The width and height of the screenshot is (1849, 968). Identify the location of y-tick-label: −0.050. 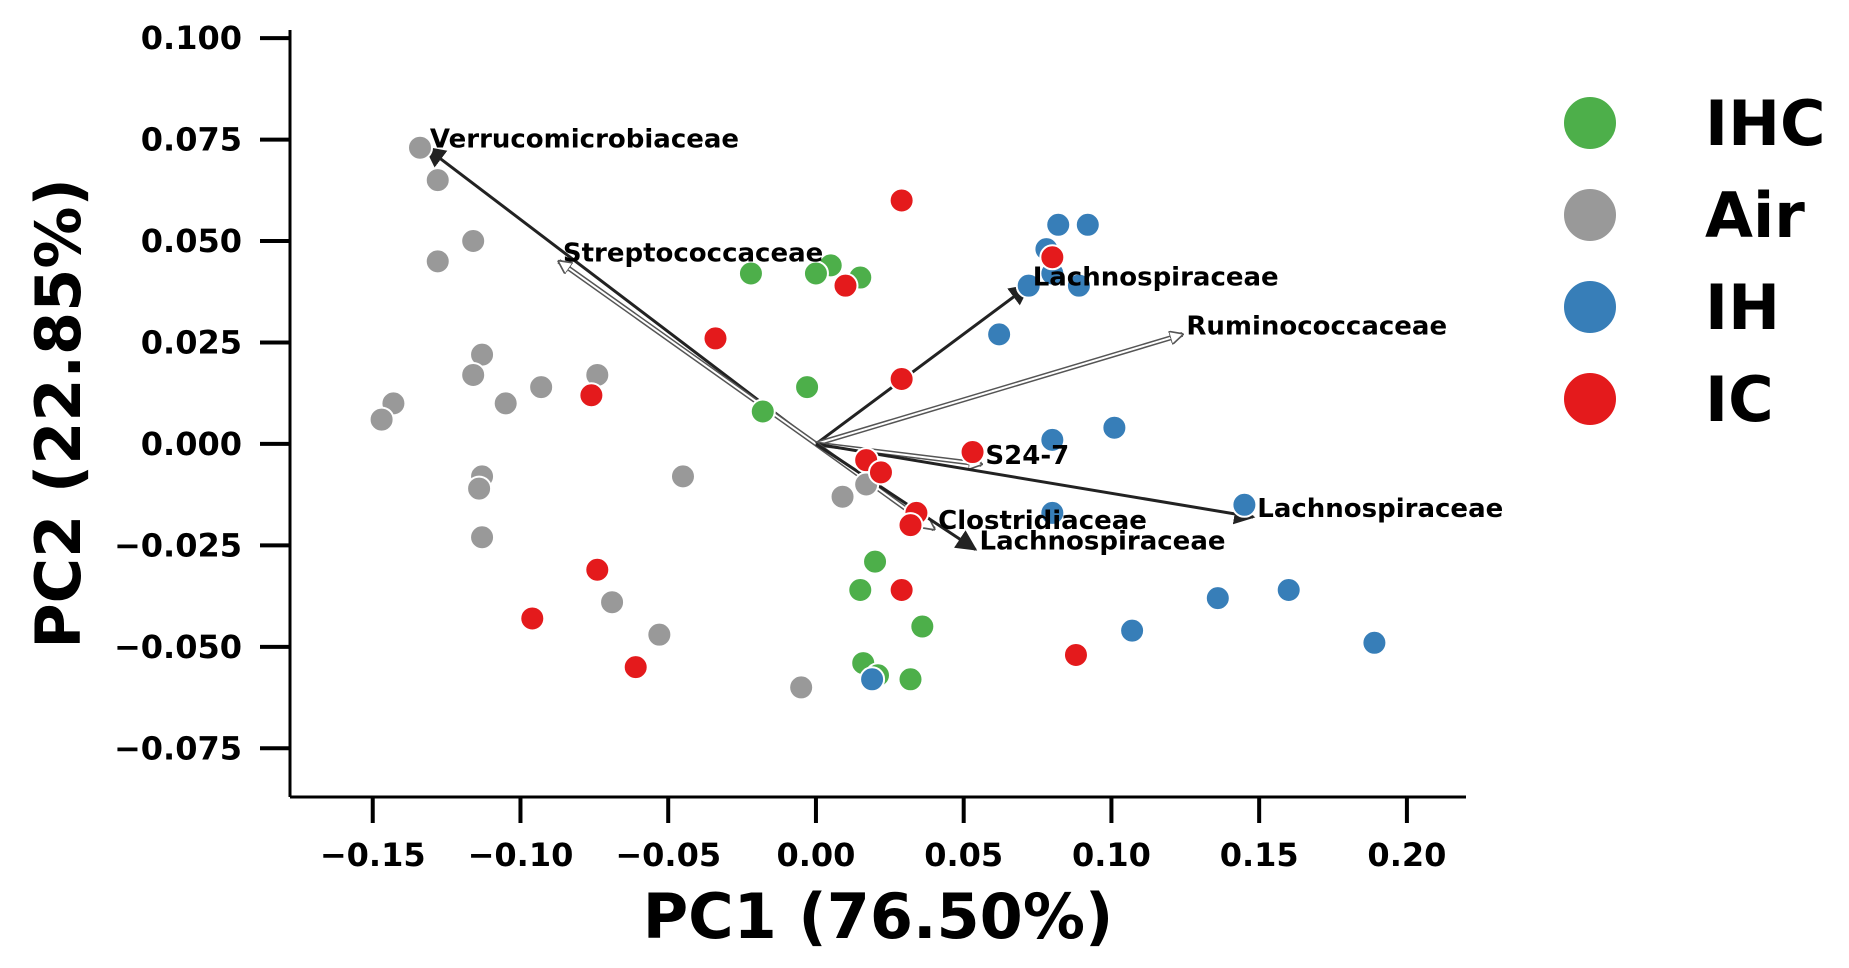
(178, 647).